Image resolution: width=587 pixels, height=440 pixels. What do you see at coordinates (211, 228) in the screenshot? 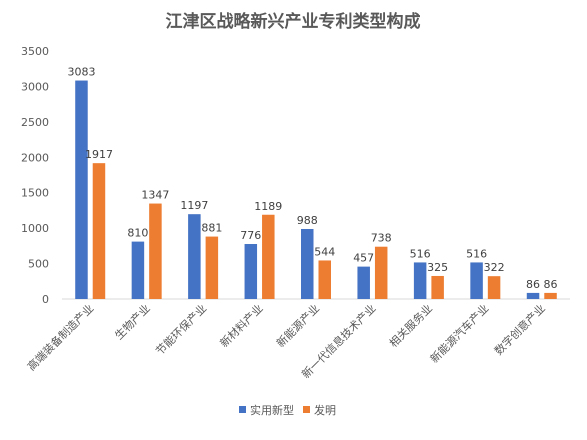
I see `data-label: 881` at bounding box center [211, 228].